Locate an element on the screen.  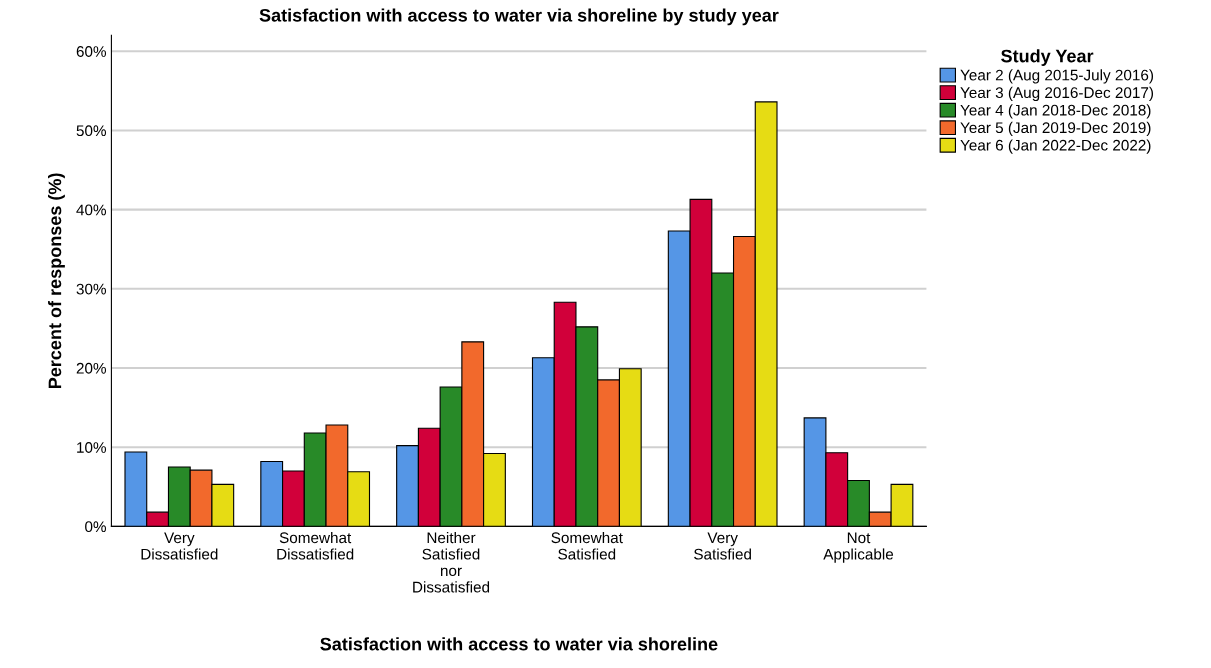
y-axis-title: Percent of responses (%) is located at coordinates (56, 281).